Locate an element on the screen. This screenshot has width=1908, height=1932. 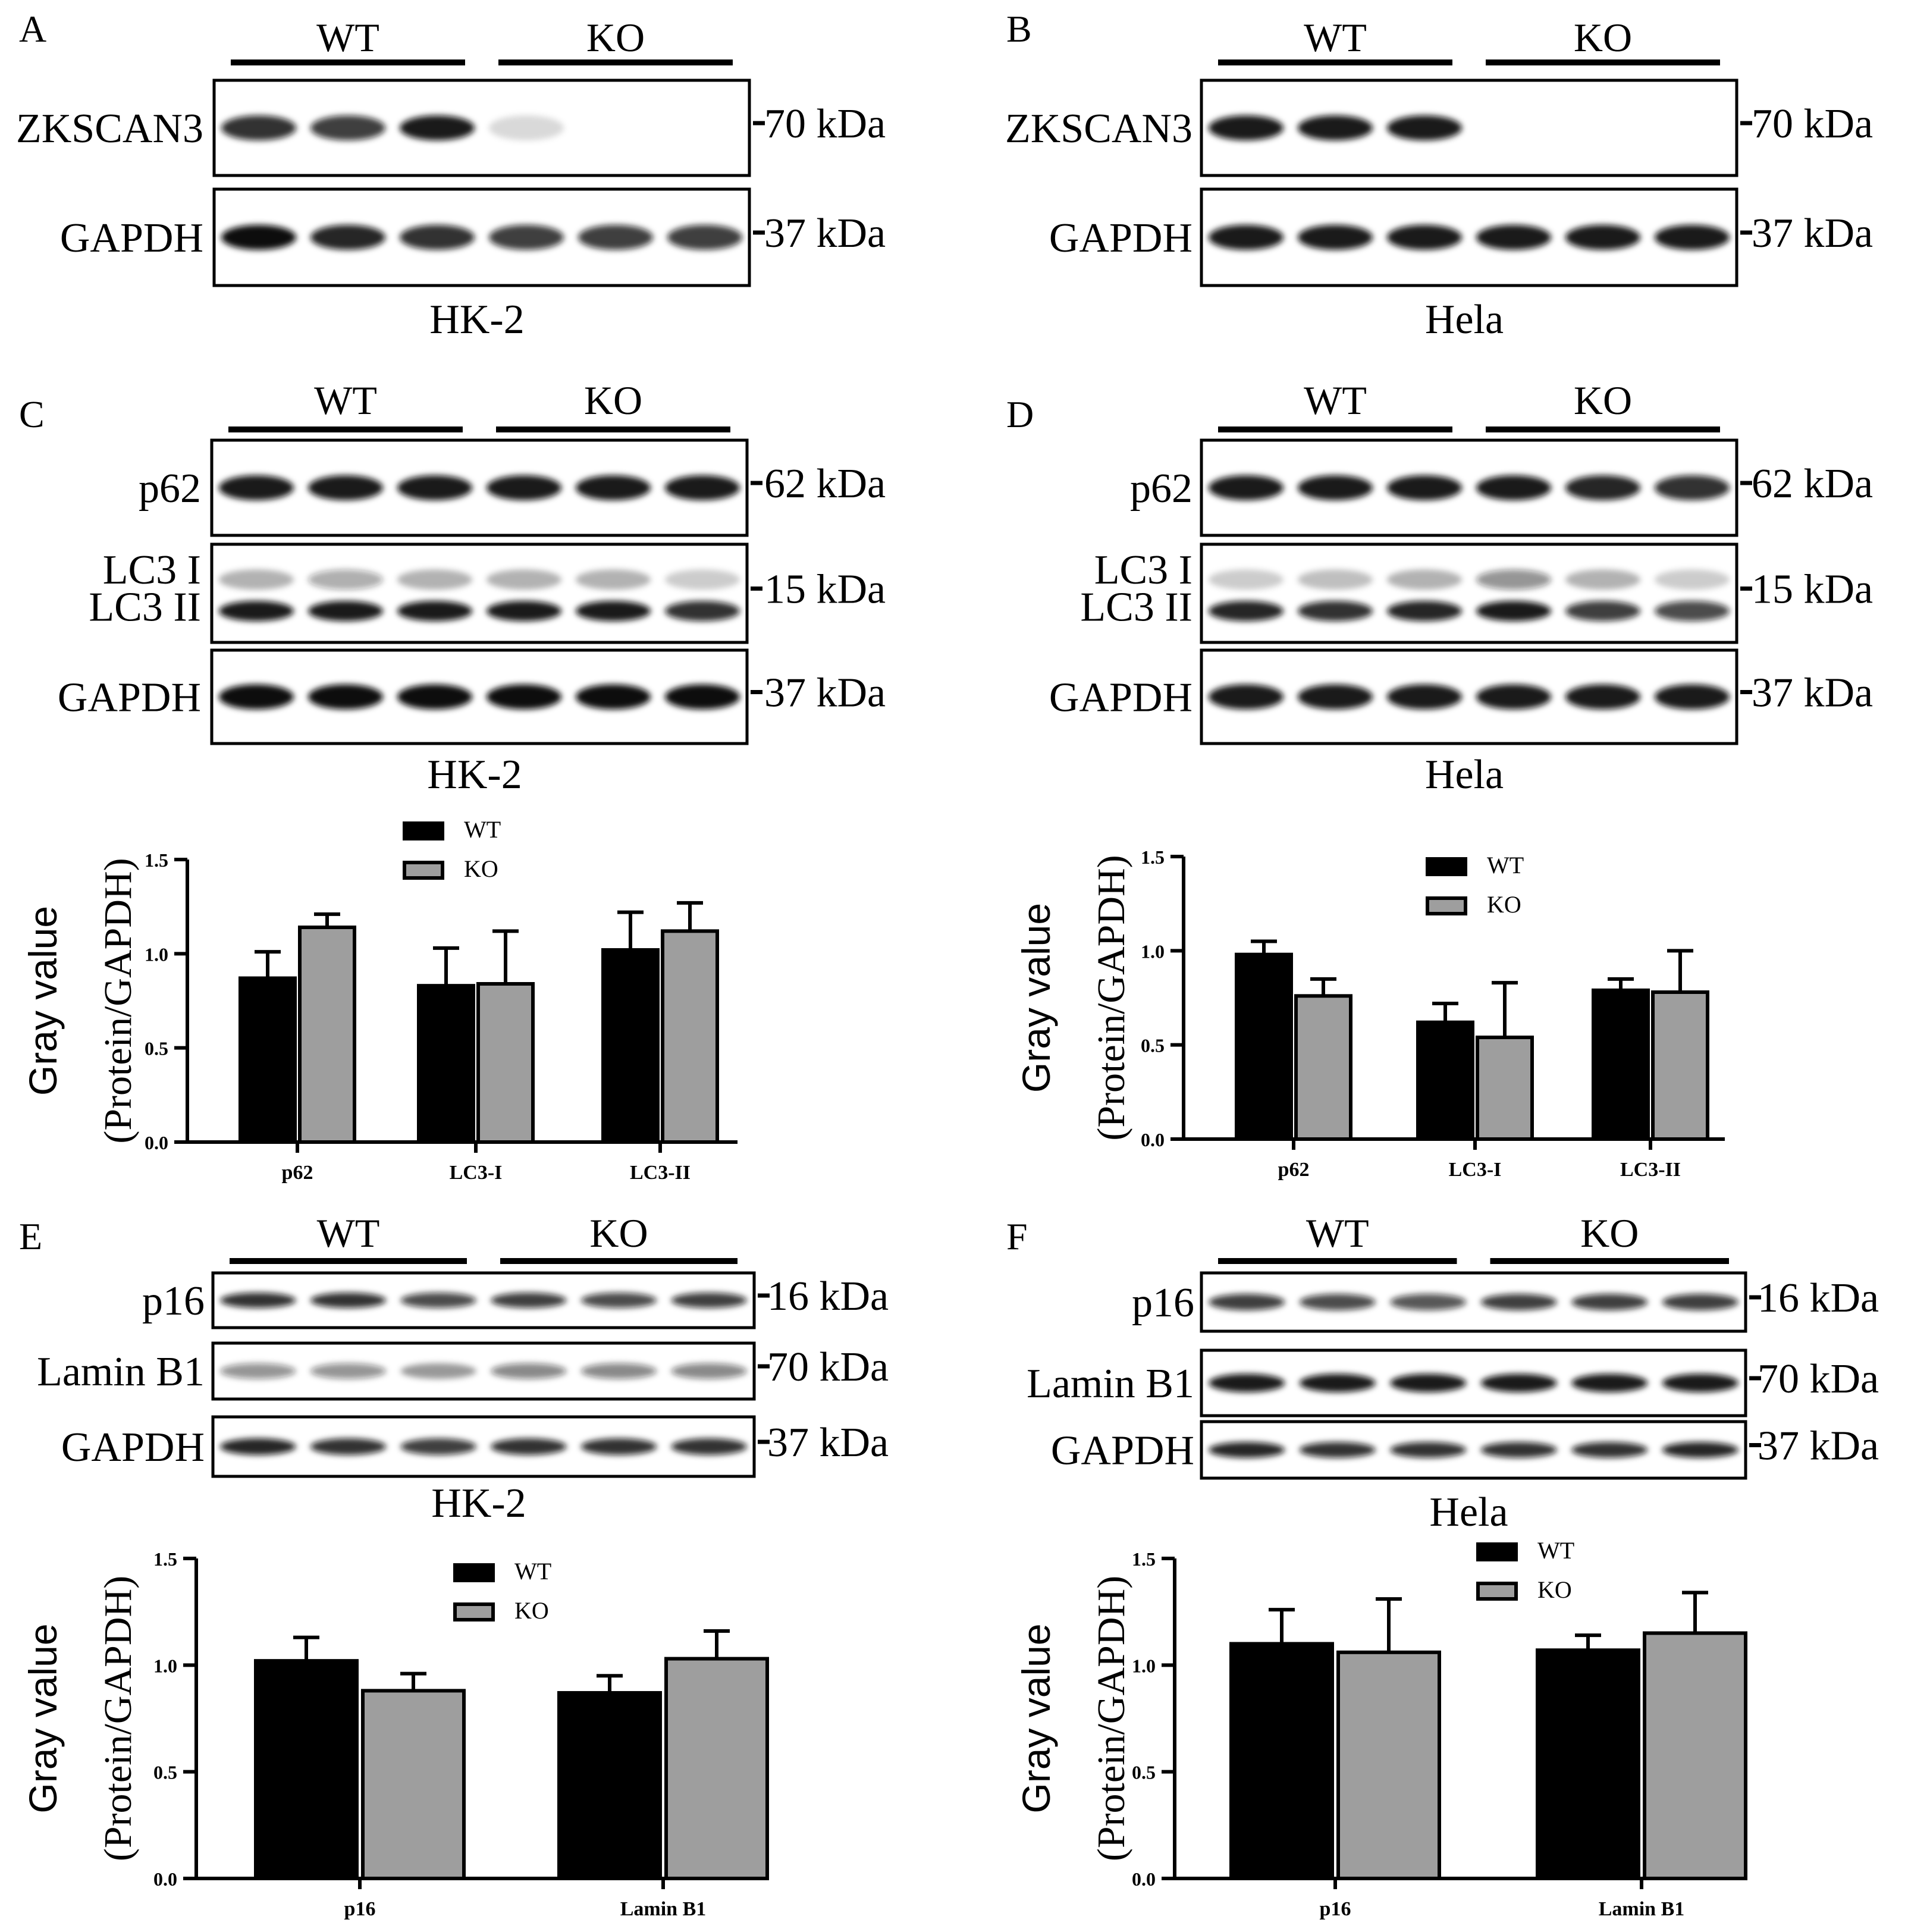
panel-letter: B is located at coordinates (1019, 29).